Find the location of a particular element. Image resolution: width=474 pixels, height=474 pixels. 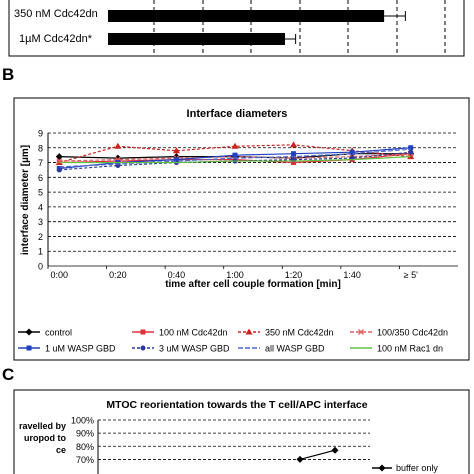

chart-b-xtick: 0:40 is located at coordinates (177, 275).